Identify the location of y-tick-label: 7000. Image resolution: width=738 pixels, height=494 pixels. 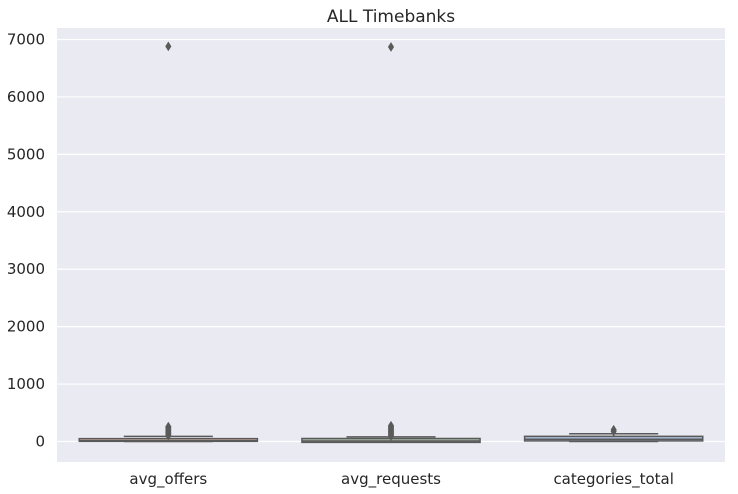
(26, 40).